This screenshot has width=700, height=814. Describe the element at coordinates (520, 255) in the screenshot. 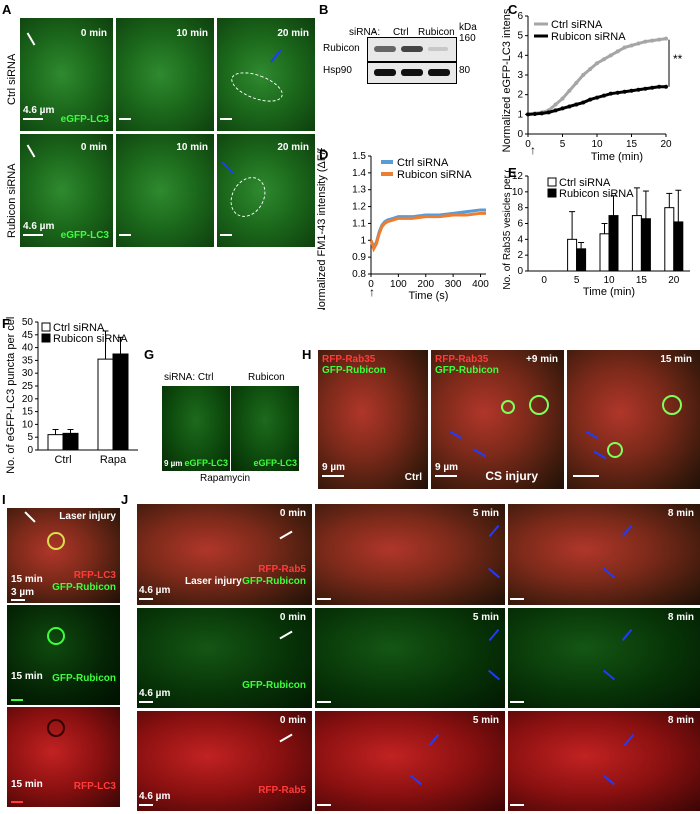

I see `y-tick-label: 2` at that location.